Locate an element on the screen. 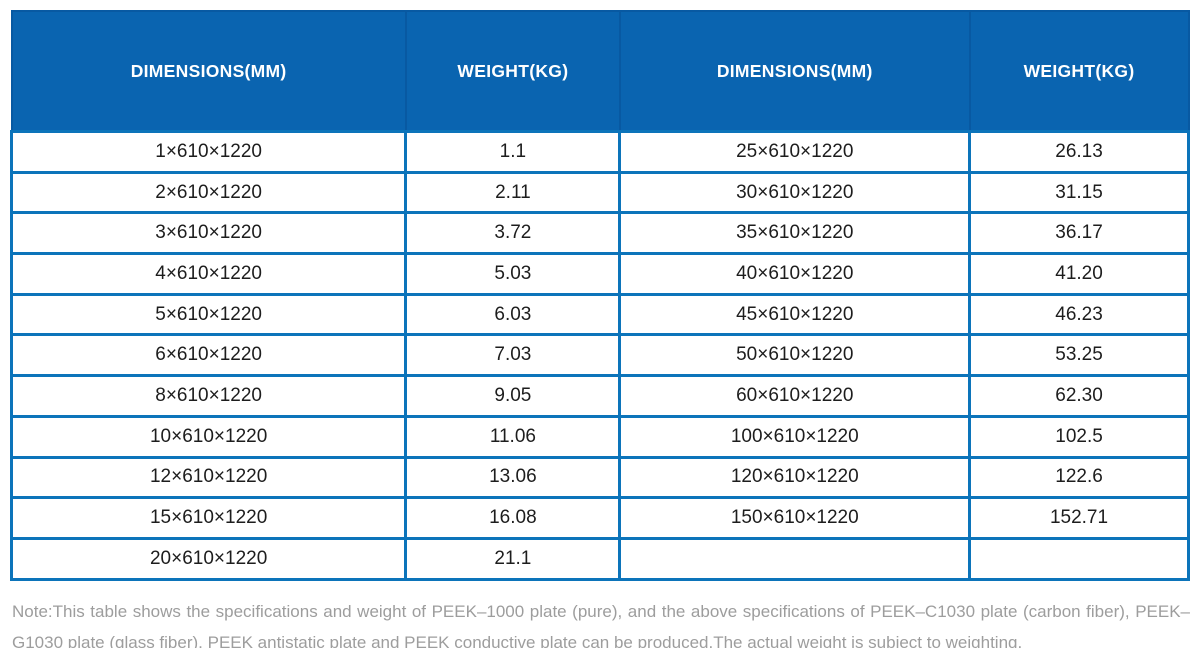  weight-cell: 2.11 is located at coordinates (513, 192).